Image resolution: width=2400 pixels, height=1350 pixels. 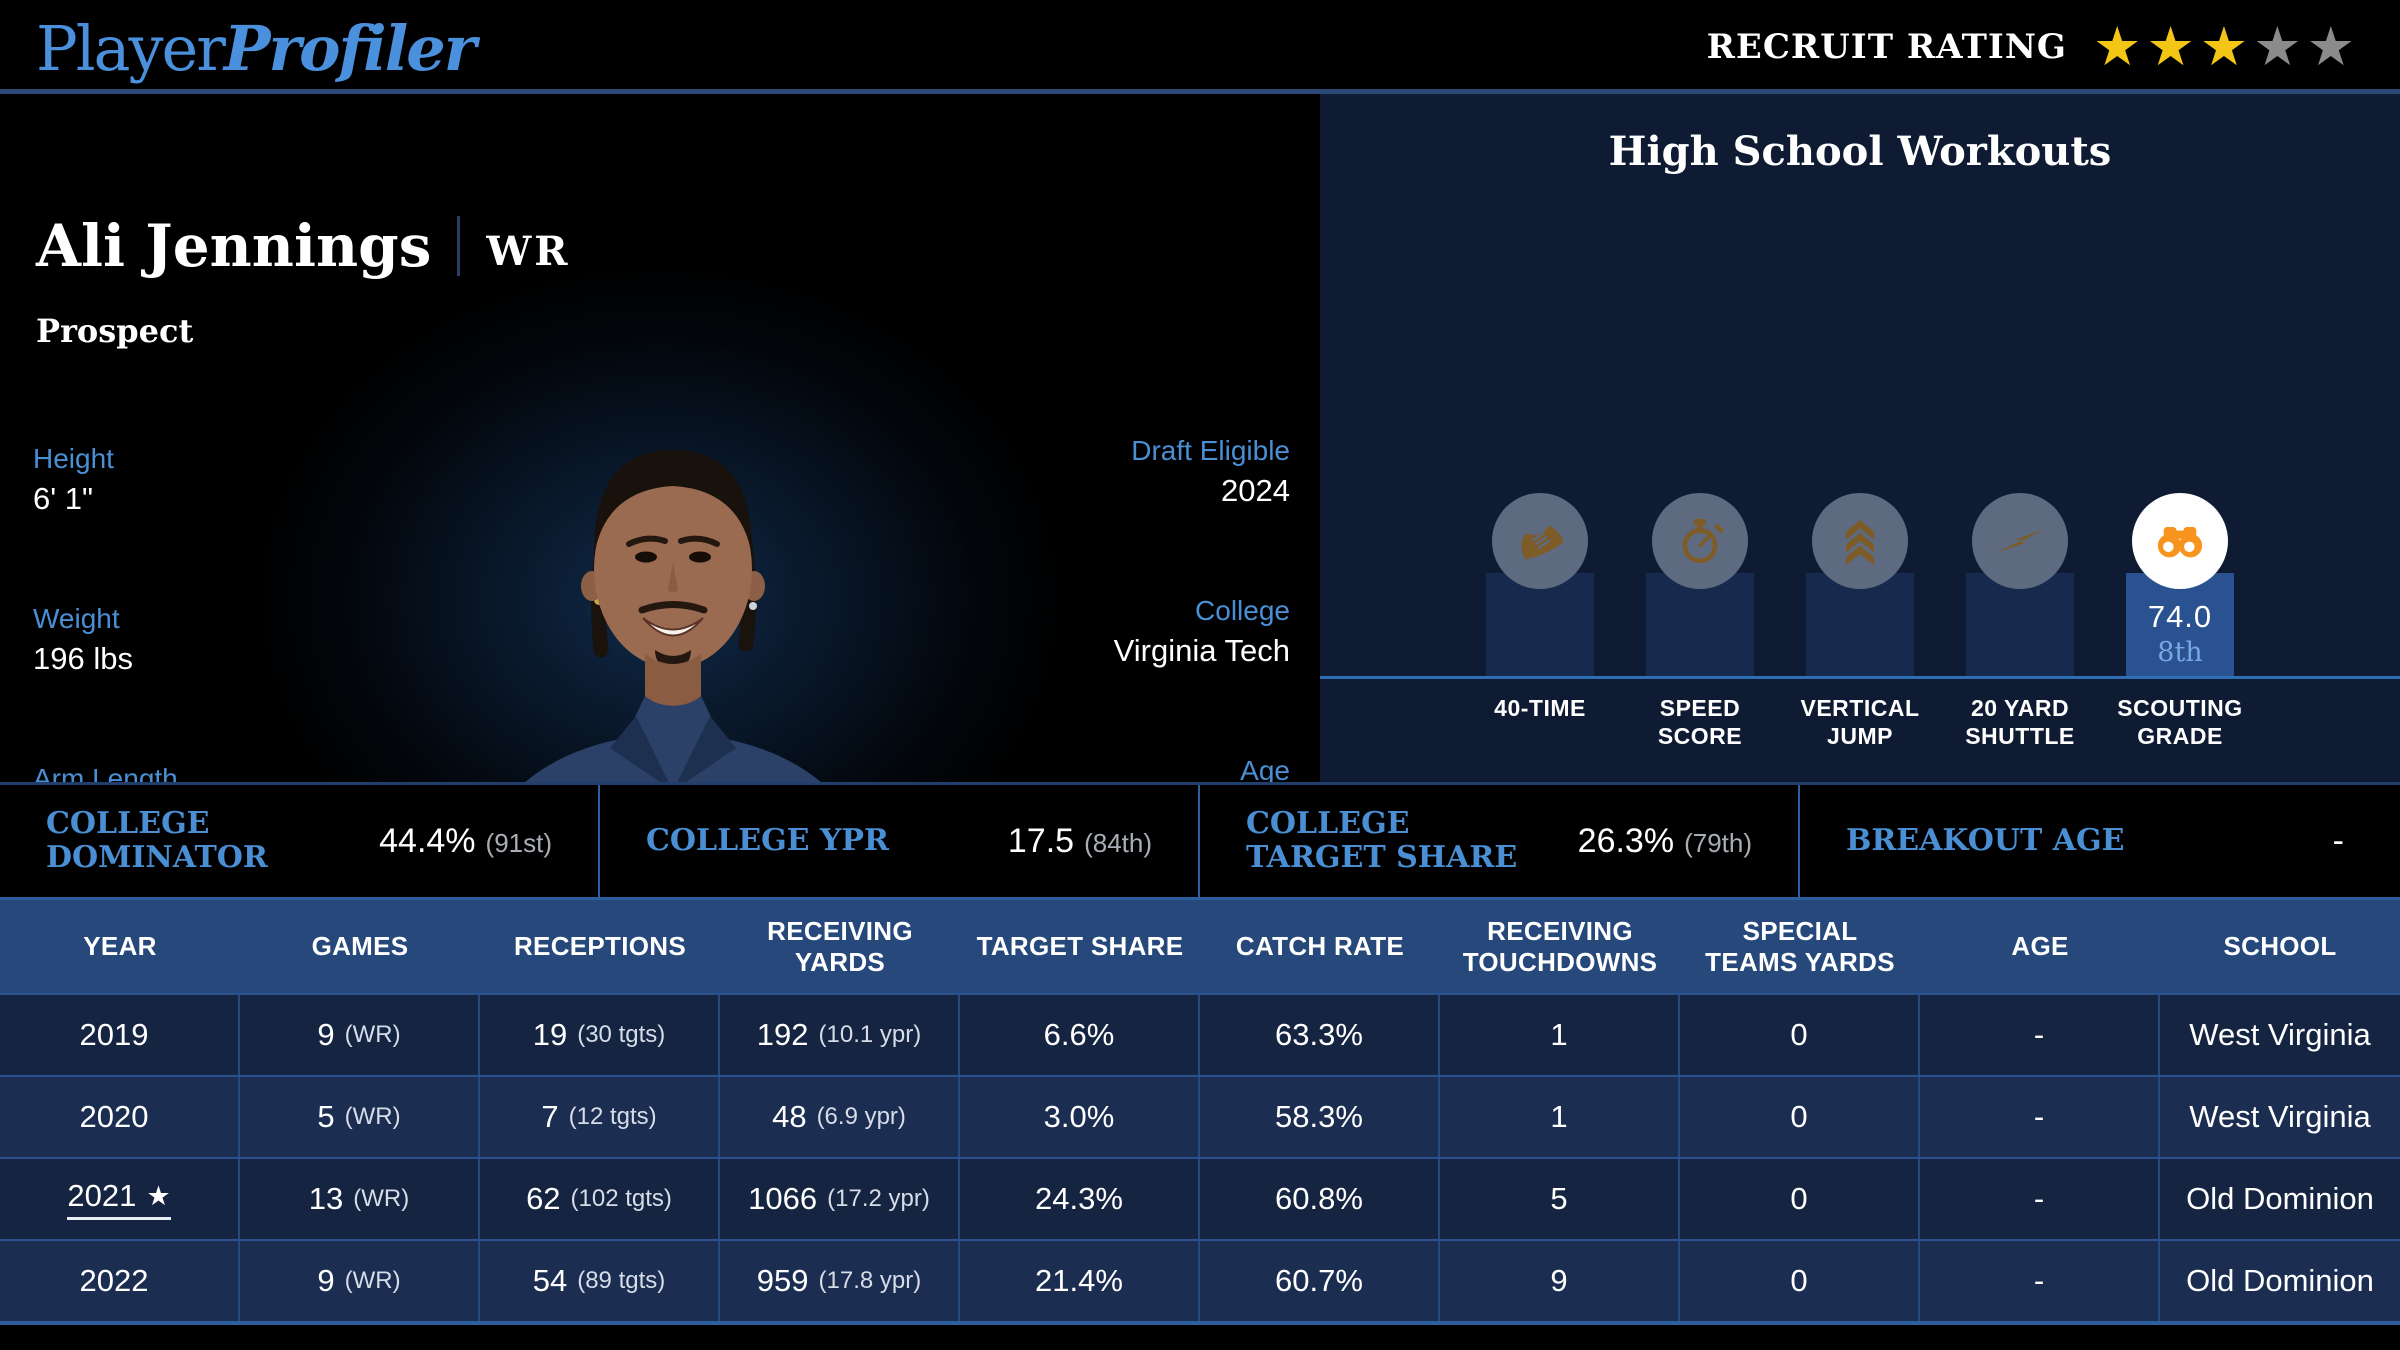 I want to click on col-target-share: TARGET SHARE, so click(x=1080, y=946).